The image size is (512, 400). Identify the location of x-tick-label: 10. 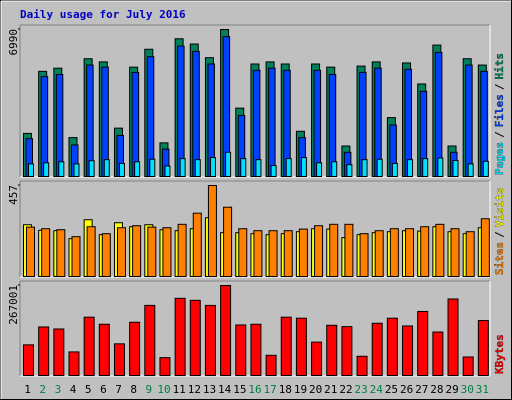
(163, 389).